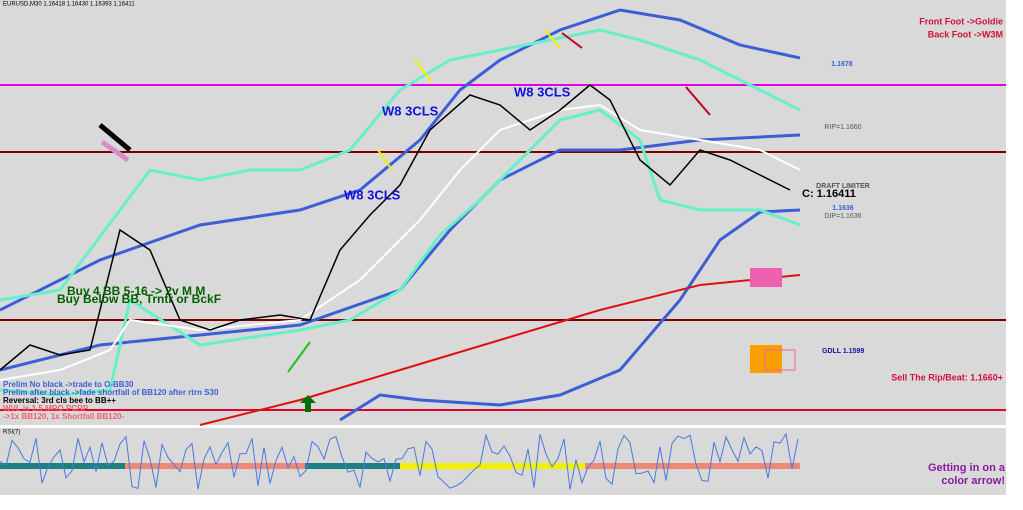 The width and height of the screenshot is (1023, 510). I want to click on tip-box: Getting in on a color arrow!, so click(966, 474).